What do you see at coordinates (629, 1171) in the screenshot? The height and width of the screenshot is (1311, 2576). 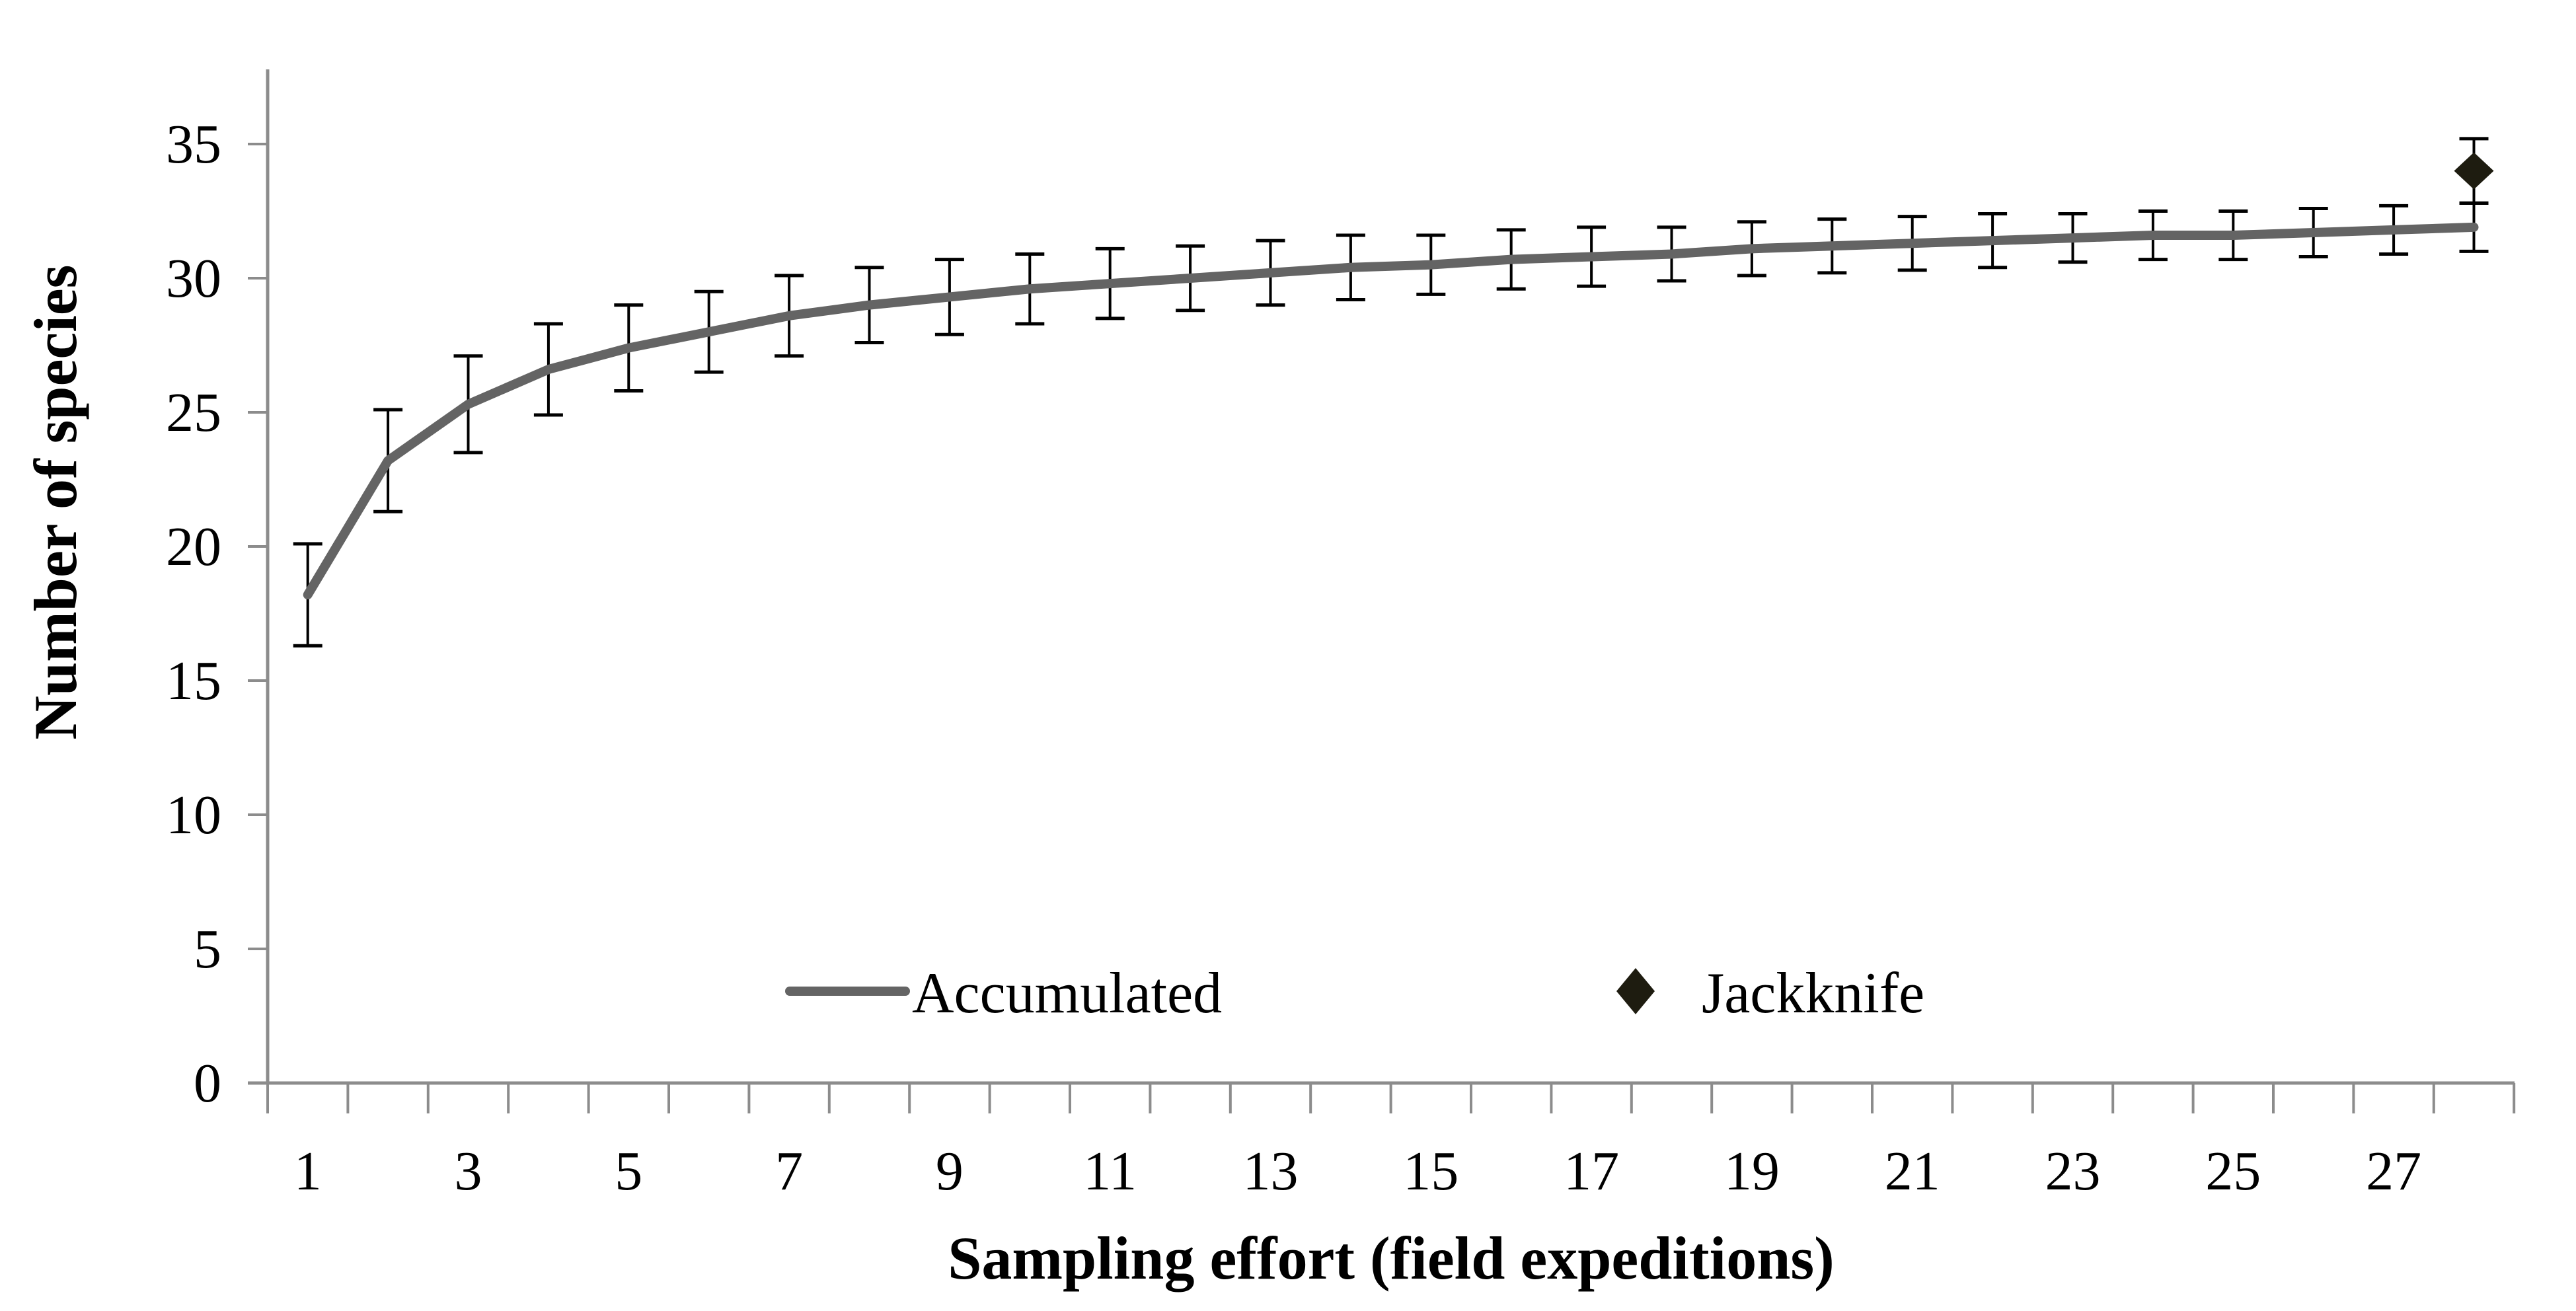 I see `x-tick-label: 5` at bounding box center [629, 1171].